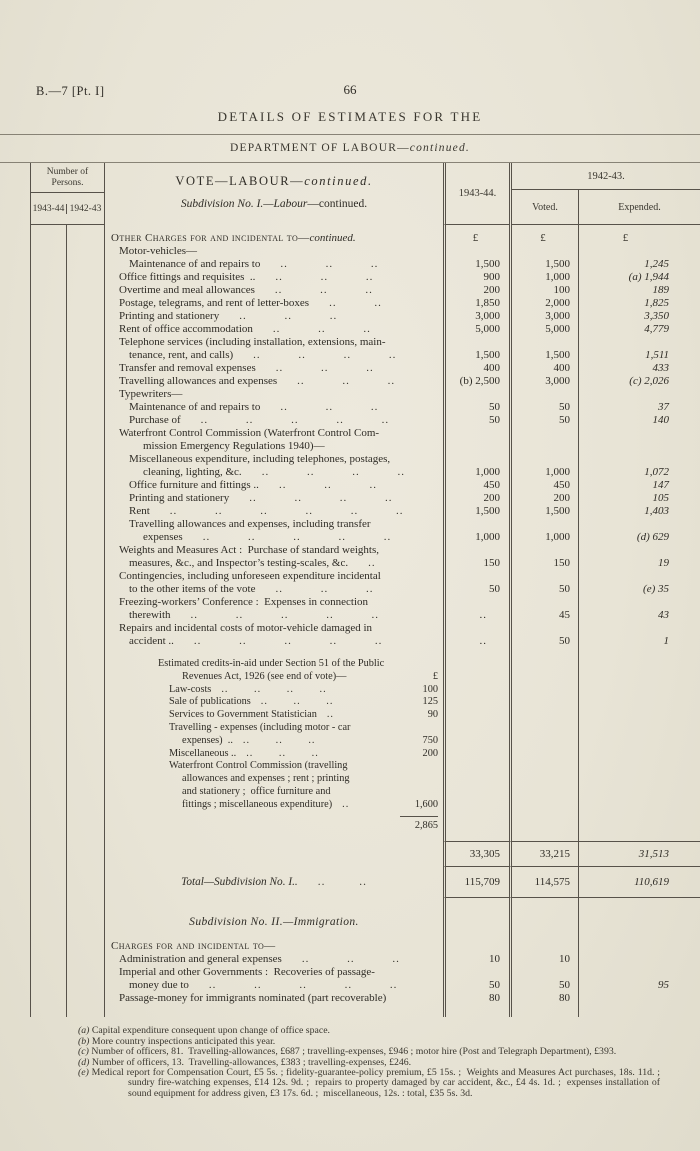 This screenshot has width=700, height=1151. What do you see at coordinates (476, 947) in the screenshot?
I see `amount-1943-44-cell` at bounding box center [476, 947].